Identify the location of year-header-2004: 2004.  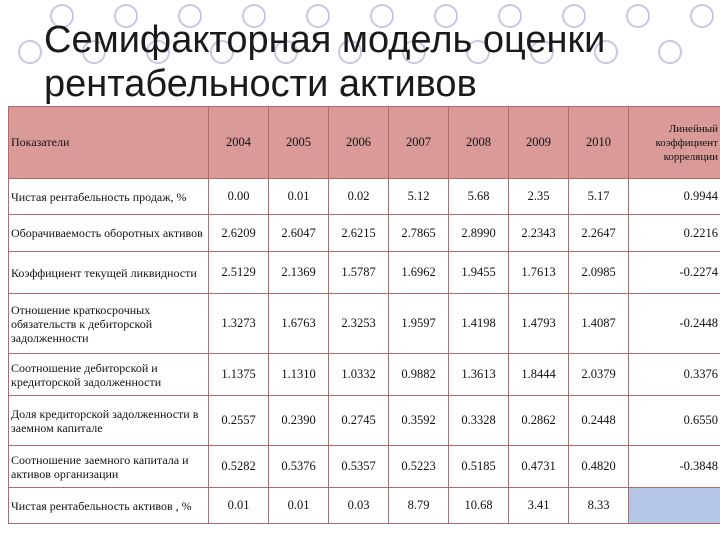
(238, 142).